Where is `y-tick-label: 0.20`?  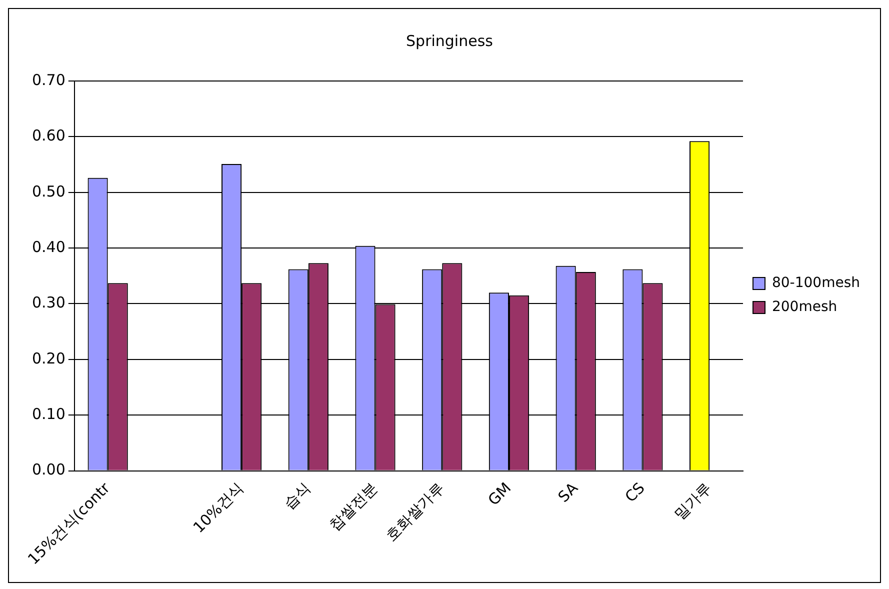
y-tick-label: 0.20 is located at coordinates (49, 358).